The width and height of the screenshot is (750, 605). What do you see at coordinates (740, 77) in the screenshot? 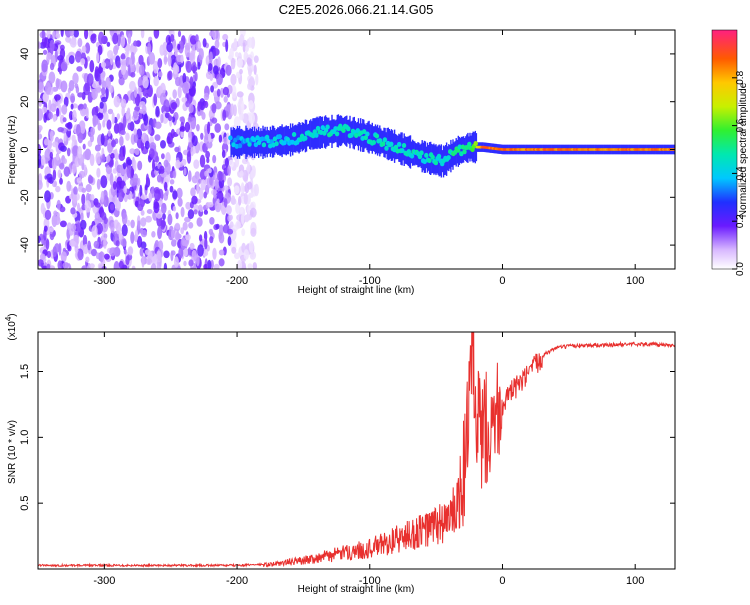
I see `colorbar-tick-label: 0.8` at bounding box center [740, 77].